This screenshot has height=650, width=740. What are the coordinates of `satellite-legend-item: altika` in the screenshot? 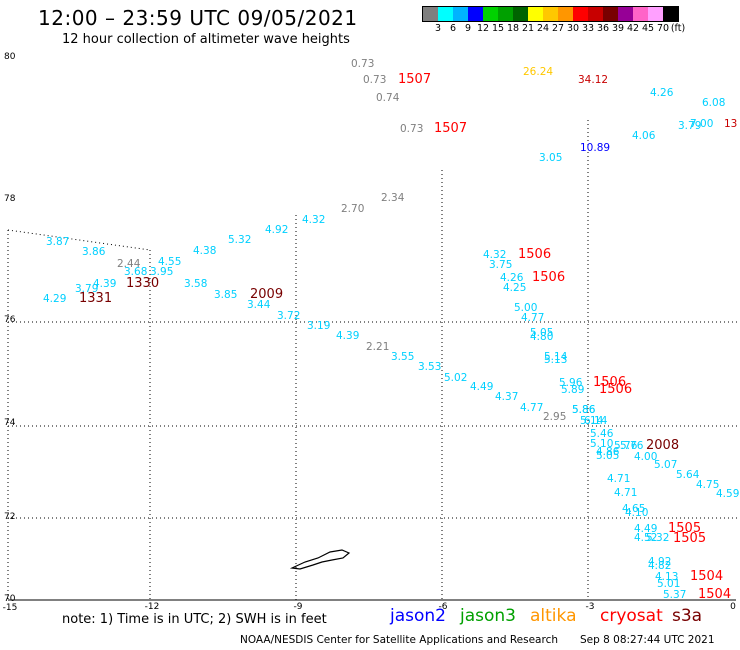 It's located at (553, 616).